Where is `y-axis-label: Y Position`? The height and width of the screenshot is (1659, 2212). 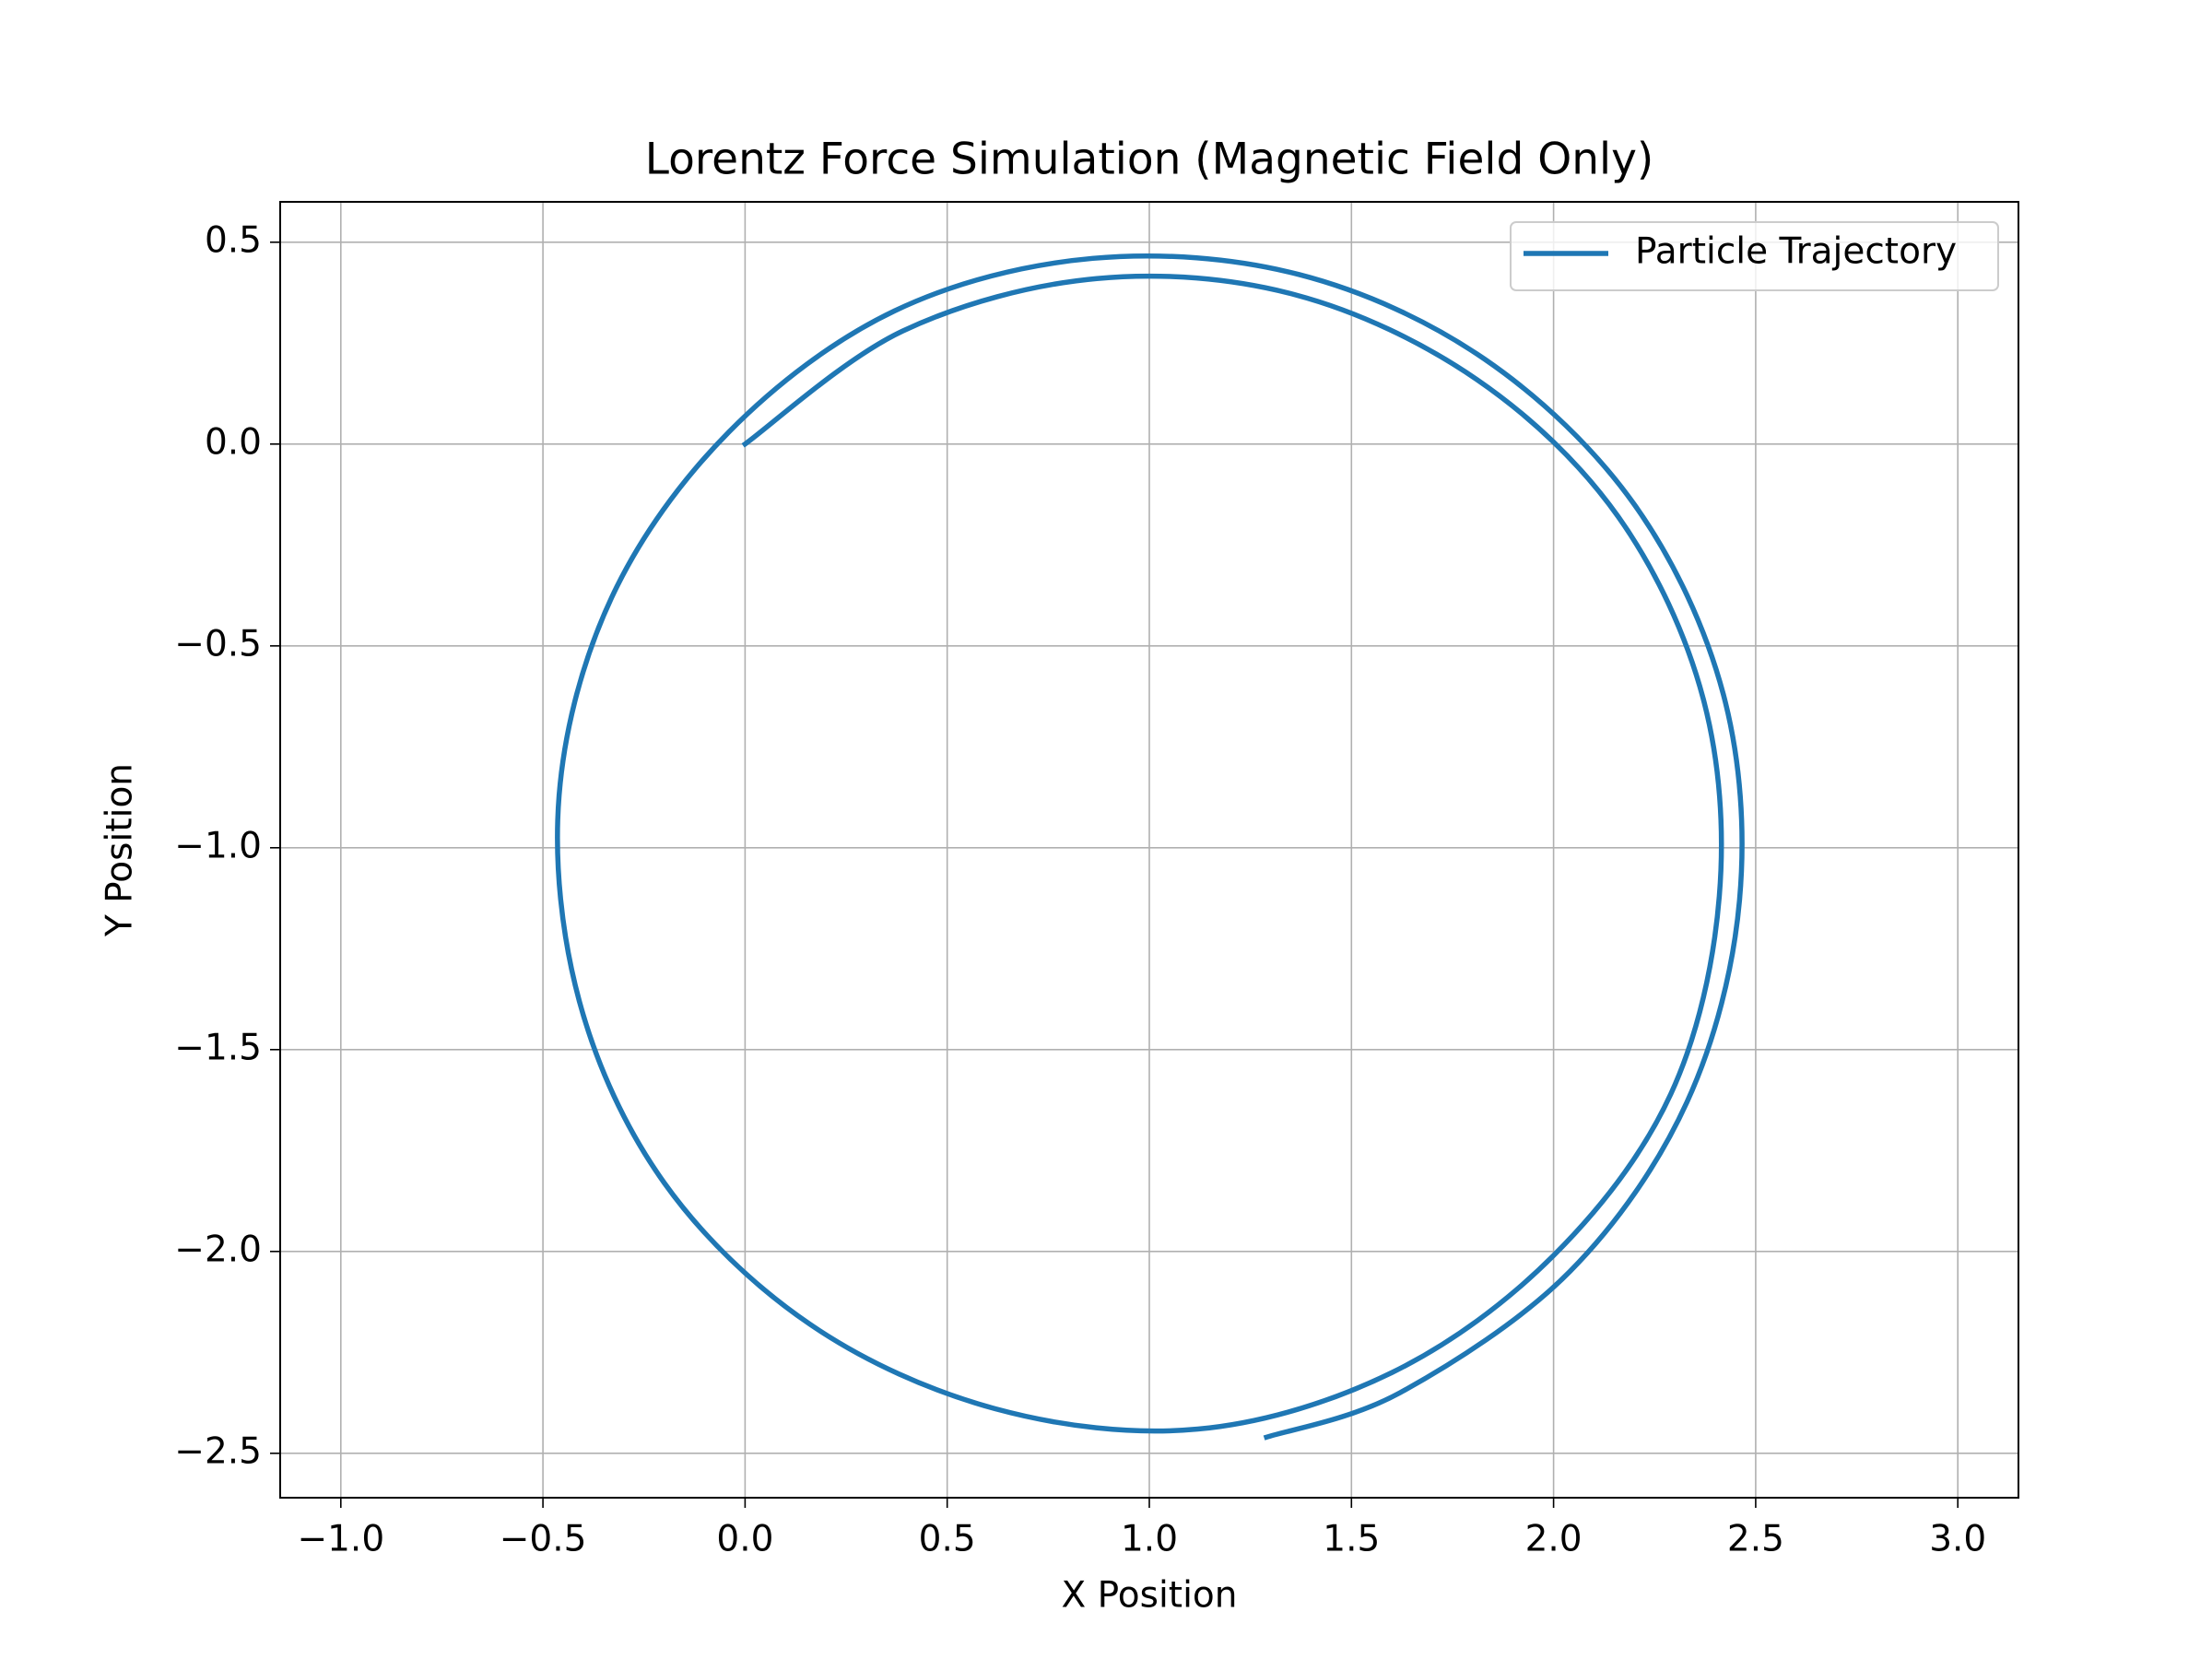 y-axis-label: Y Position is located at coordinates (120, 850).